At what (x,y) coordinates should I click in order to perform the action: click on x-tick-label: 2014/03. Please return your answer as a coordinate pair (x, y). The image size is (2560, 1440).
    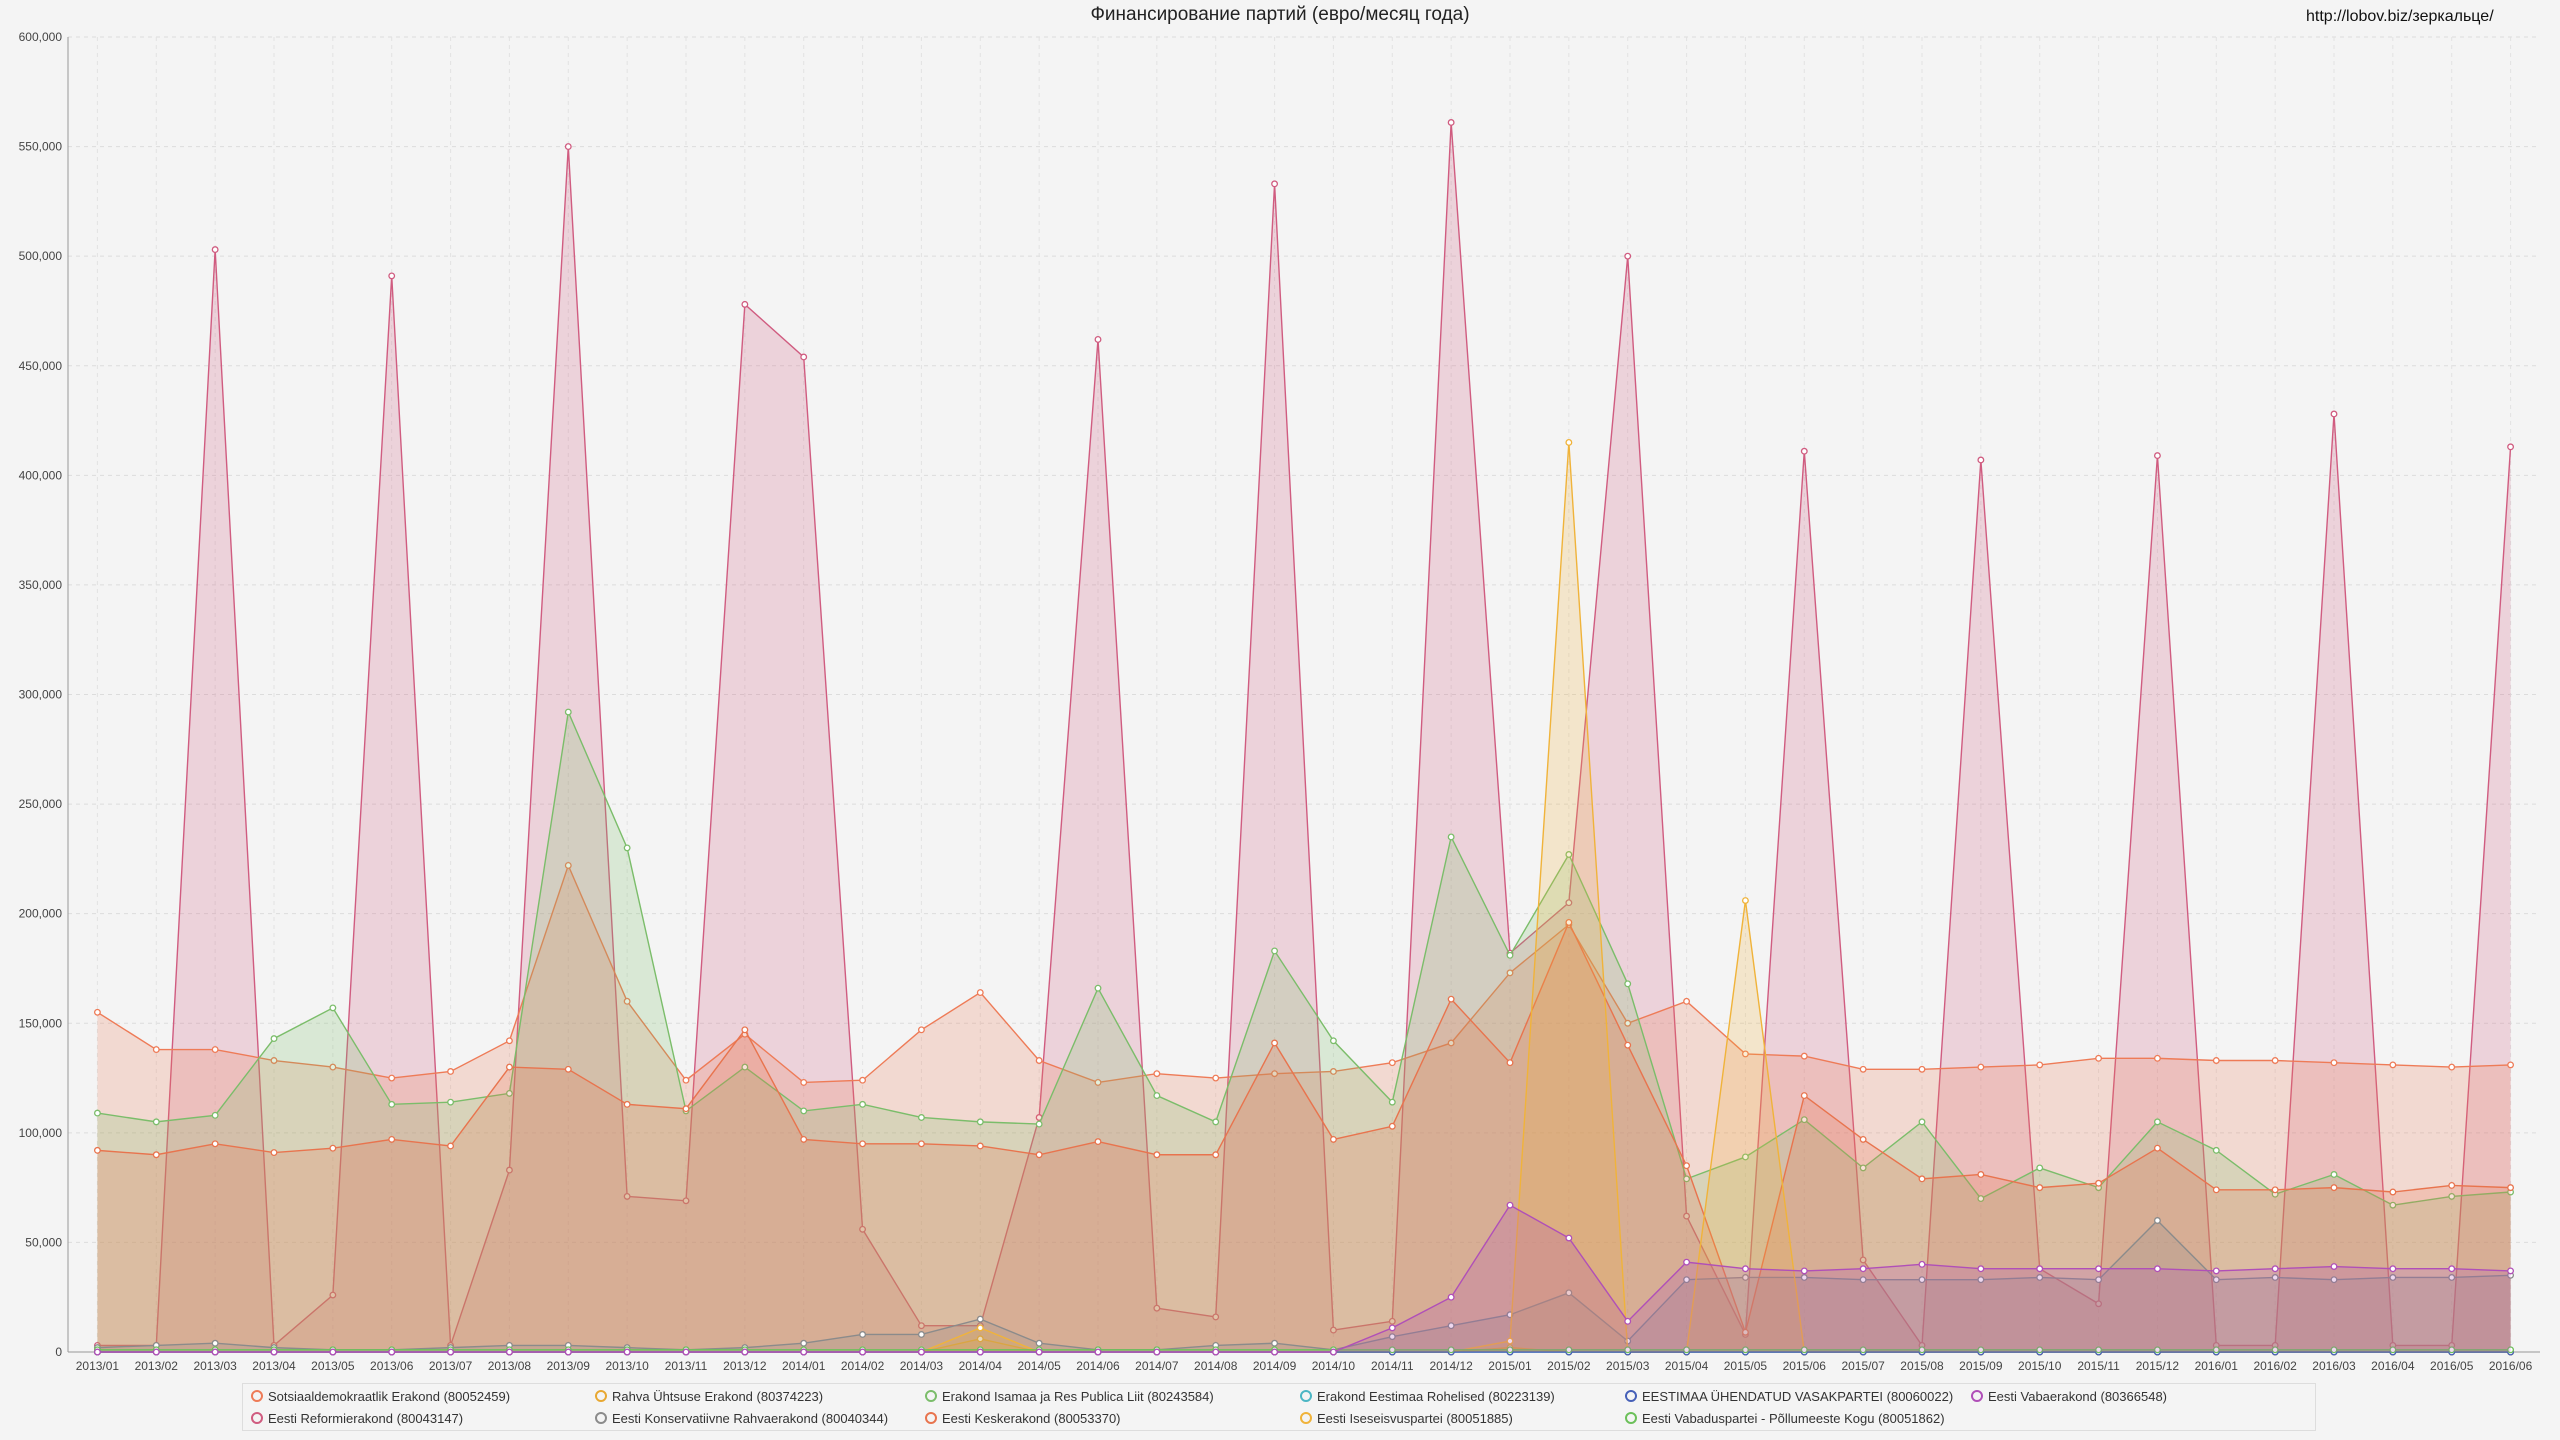
    Looking at the image, I should click on (922, 1366).